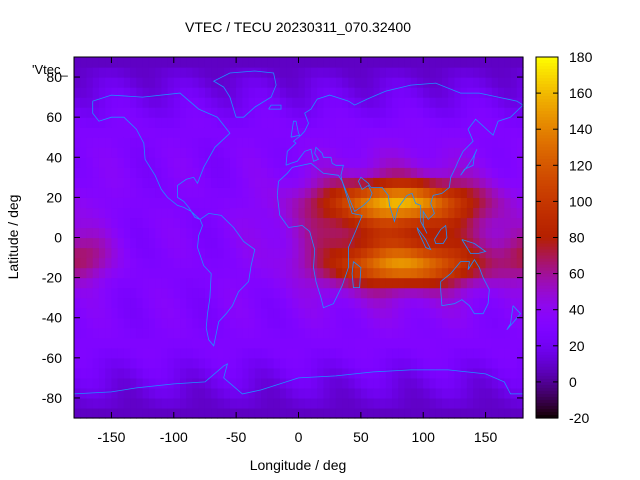 This screenshot has width=640, height=480. I want to click on colorbar-tick-label: 60, so click(577, 274).